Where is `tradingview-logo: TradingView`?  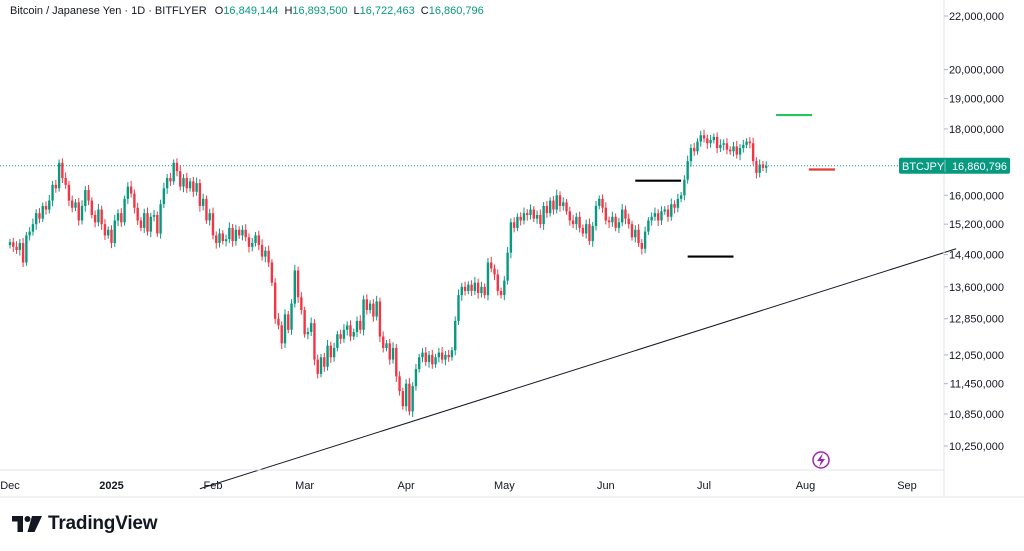
tradingview-logo: TradingView is located at coordinates (85, 524).